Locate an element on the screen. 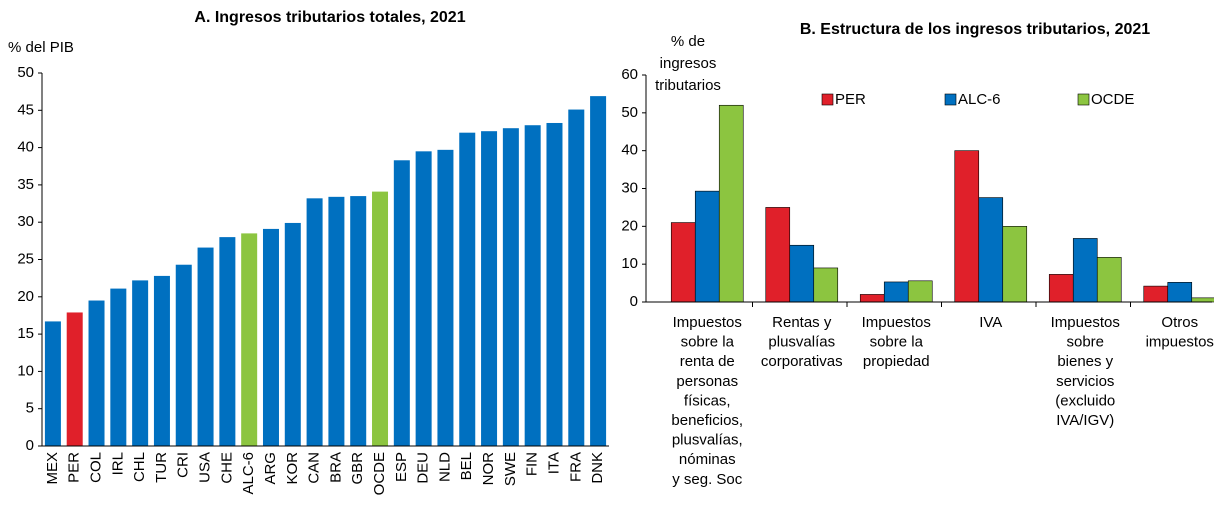 The height and width of the screenshot is (526, 1214). x-tick-label: KOR is located at coordinates (292, 468).